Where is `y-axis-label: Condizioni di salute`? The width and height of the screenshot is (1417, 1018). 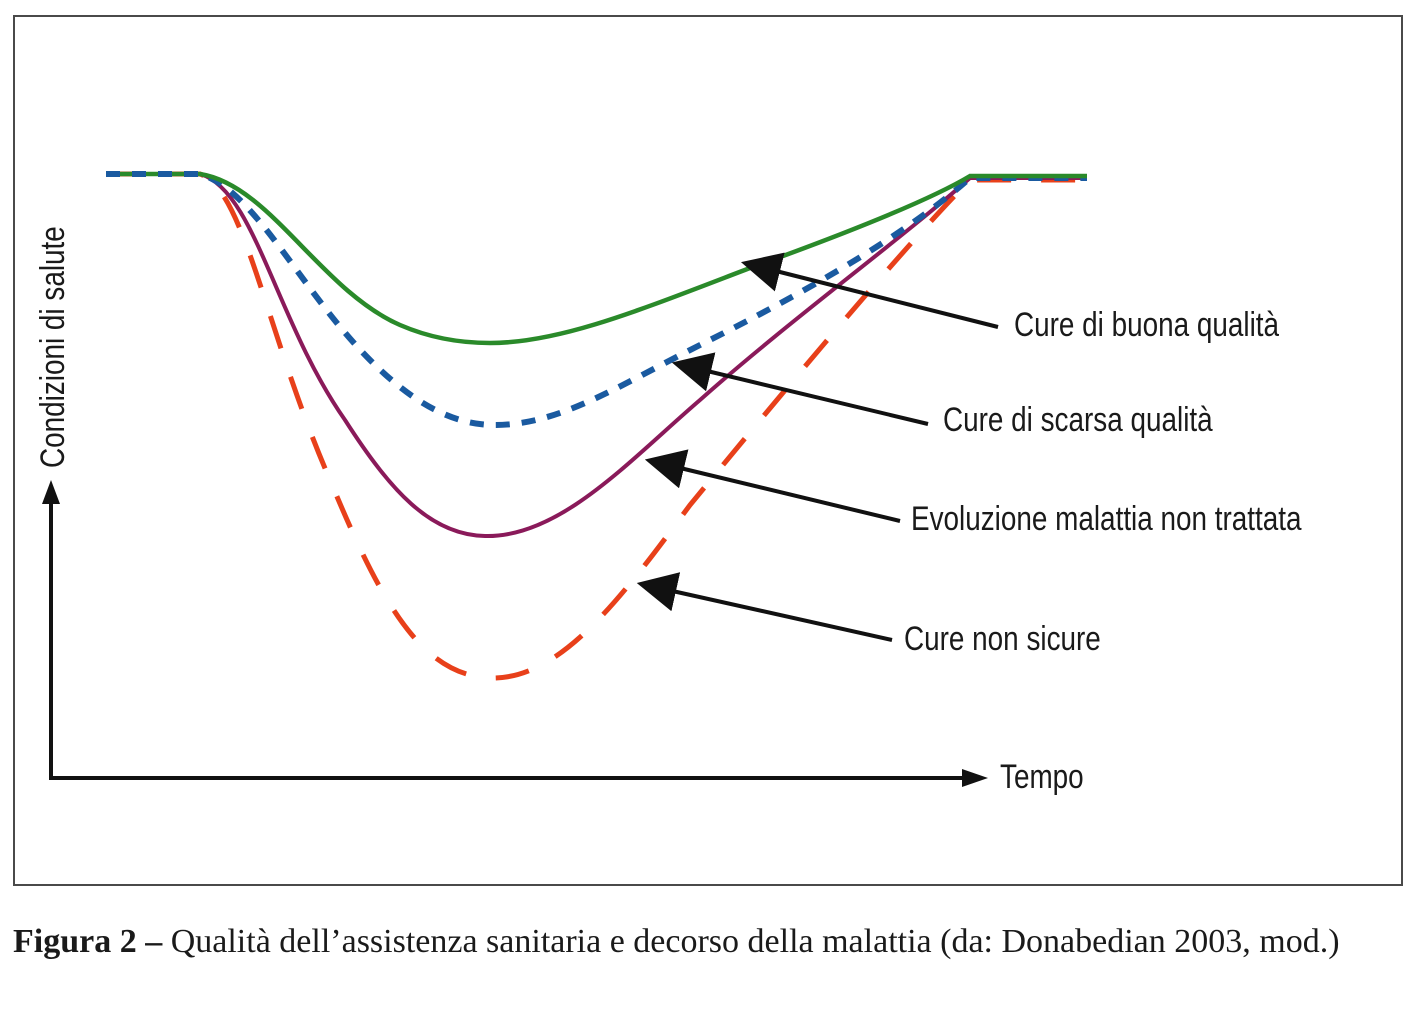 y-axis-label: Condizioni di salute is located at coordinates (53, 347).